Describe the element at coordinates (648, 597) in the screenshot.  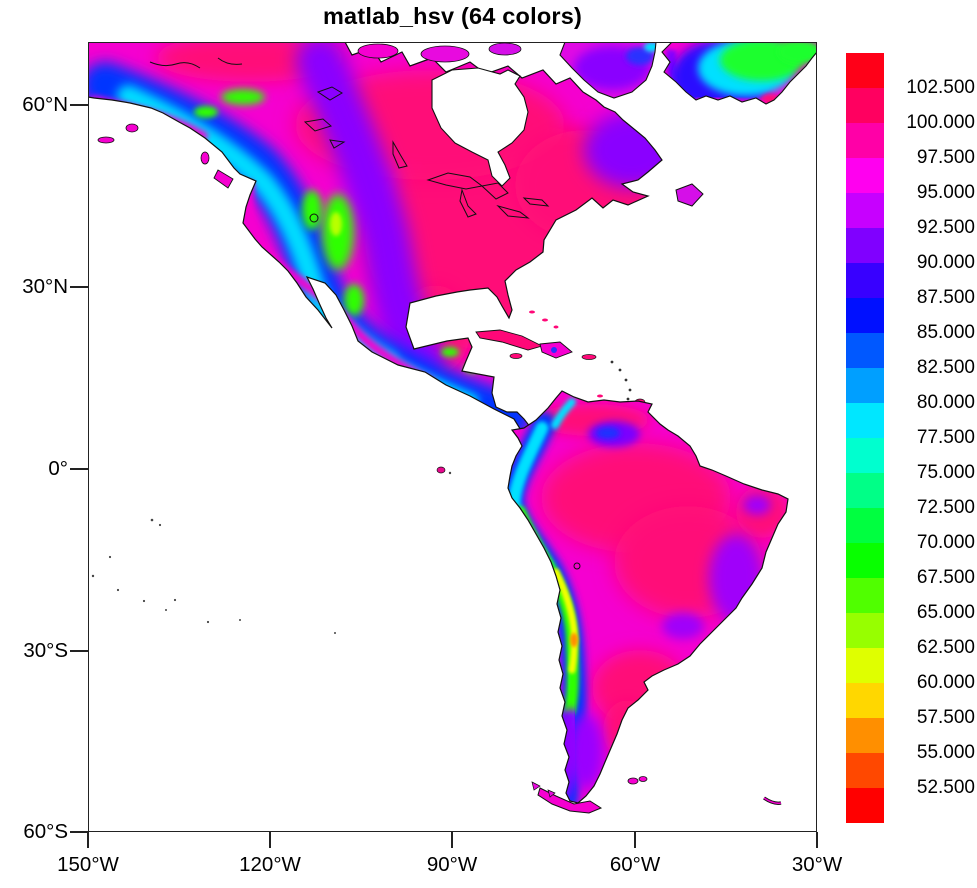
I see `south-america` at that location.